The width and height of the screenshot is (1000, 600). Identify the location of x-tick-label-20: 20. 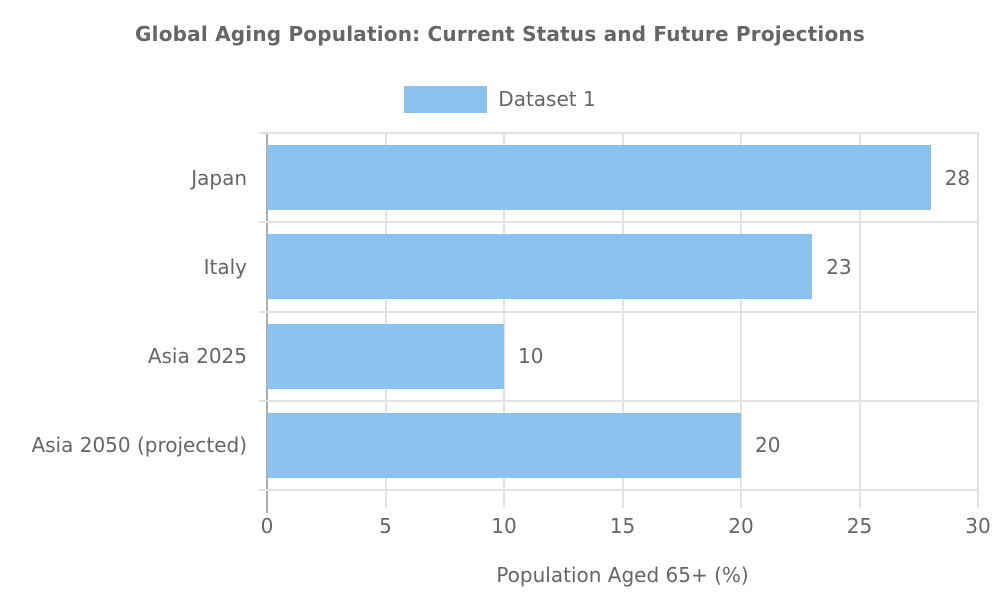
(741, 526).